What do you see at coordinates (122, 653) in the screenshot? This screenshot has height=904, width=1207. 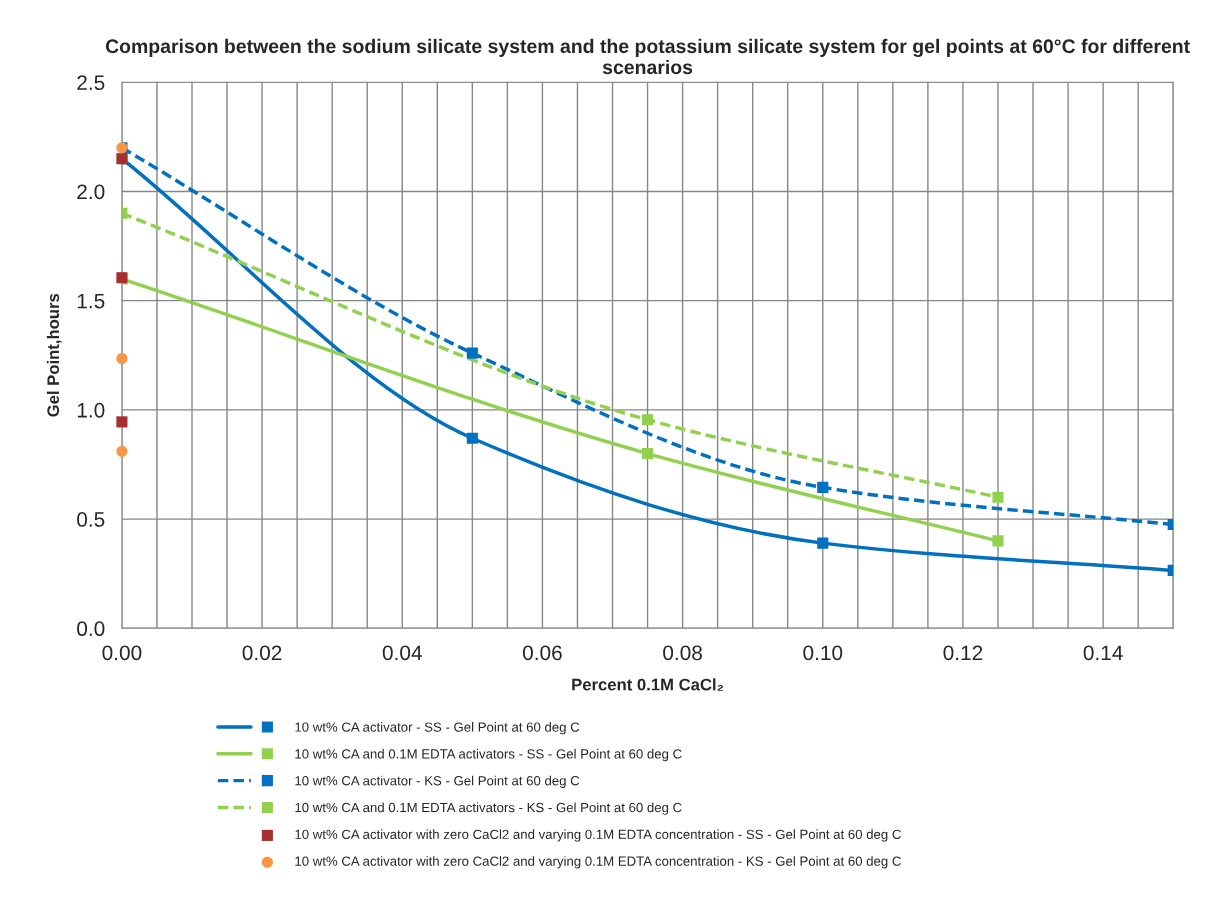 I see `x-tick-label: 0.00` at bounding box center [122, 653].